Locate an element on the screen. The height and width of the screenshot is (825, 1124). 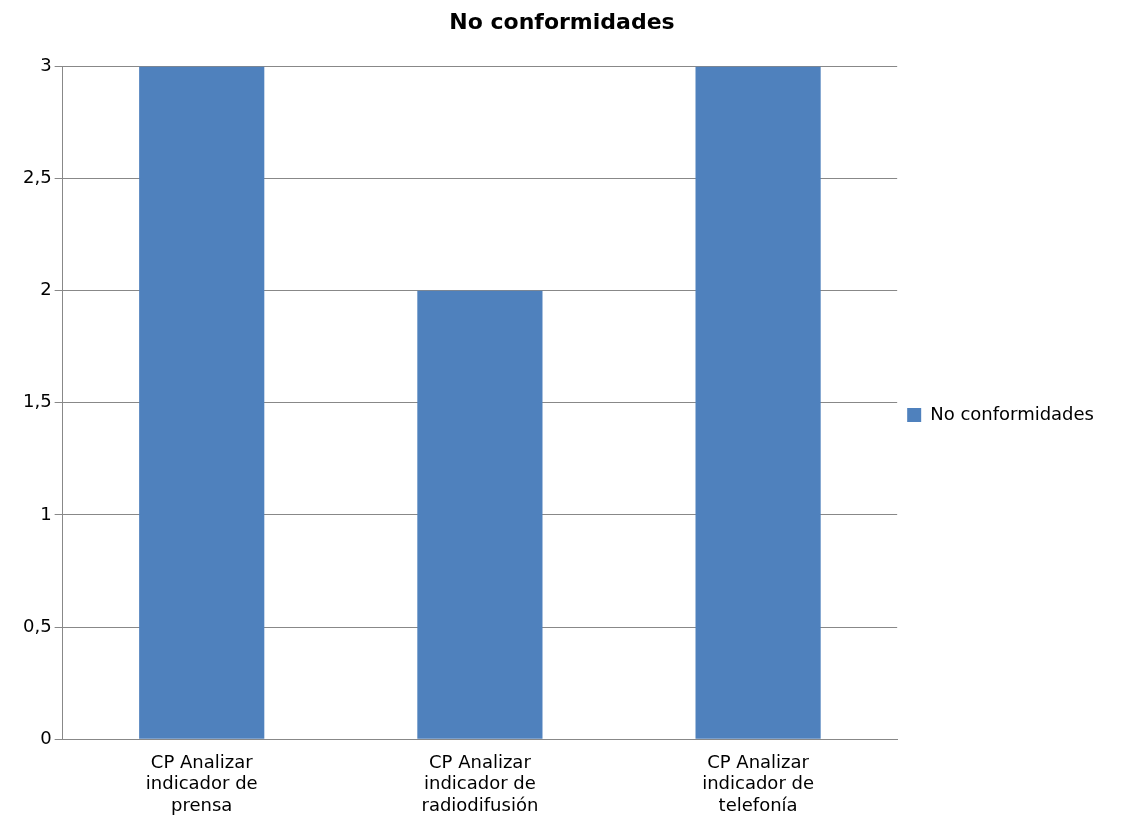
y-tick-label: 0 is located at coordinates (46, 737).